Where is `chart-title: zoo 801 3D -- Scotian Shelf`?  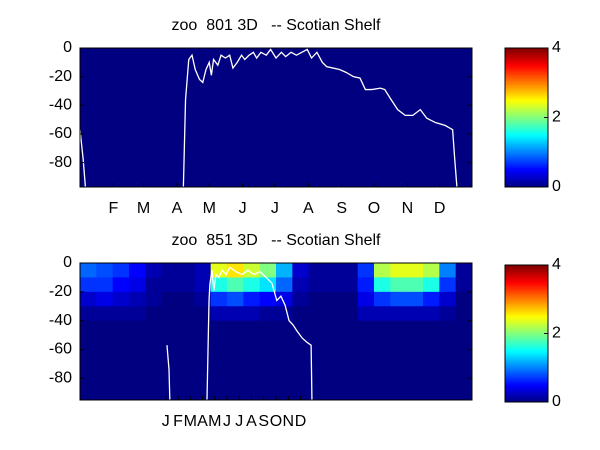
chart-title: zoo 801 3D -- Scotian Shelf is located at coordinates (277, 25).